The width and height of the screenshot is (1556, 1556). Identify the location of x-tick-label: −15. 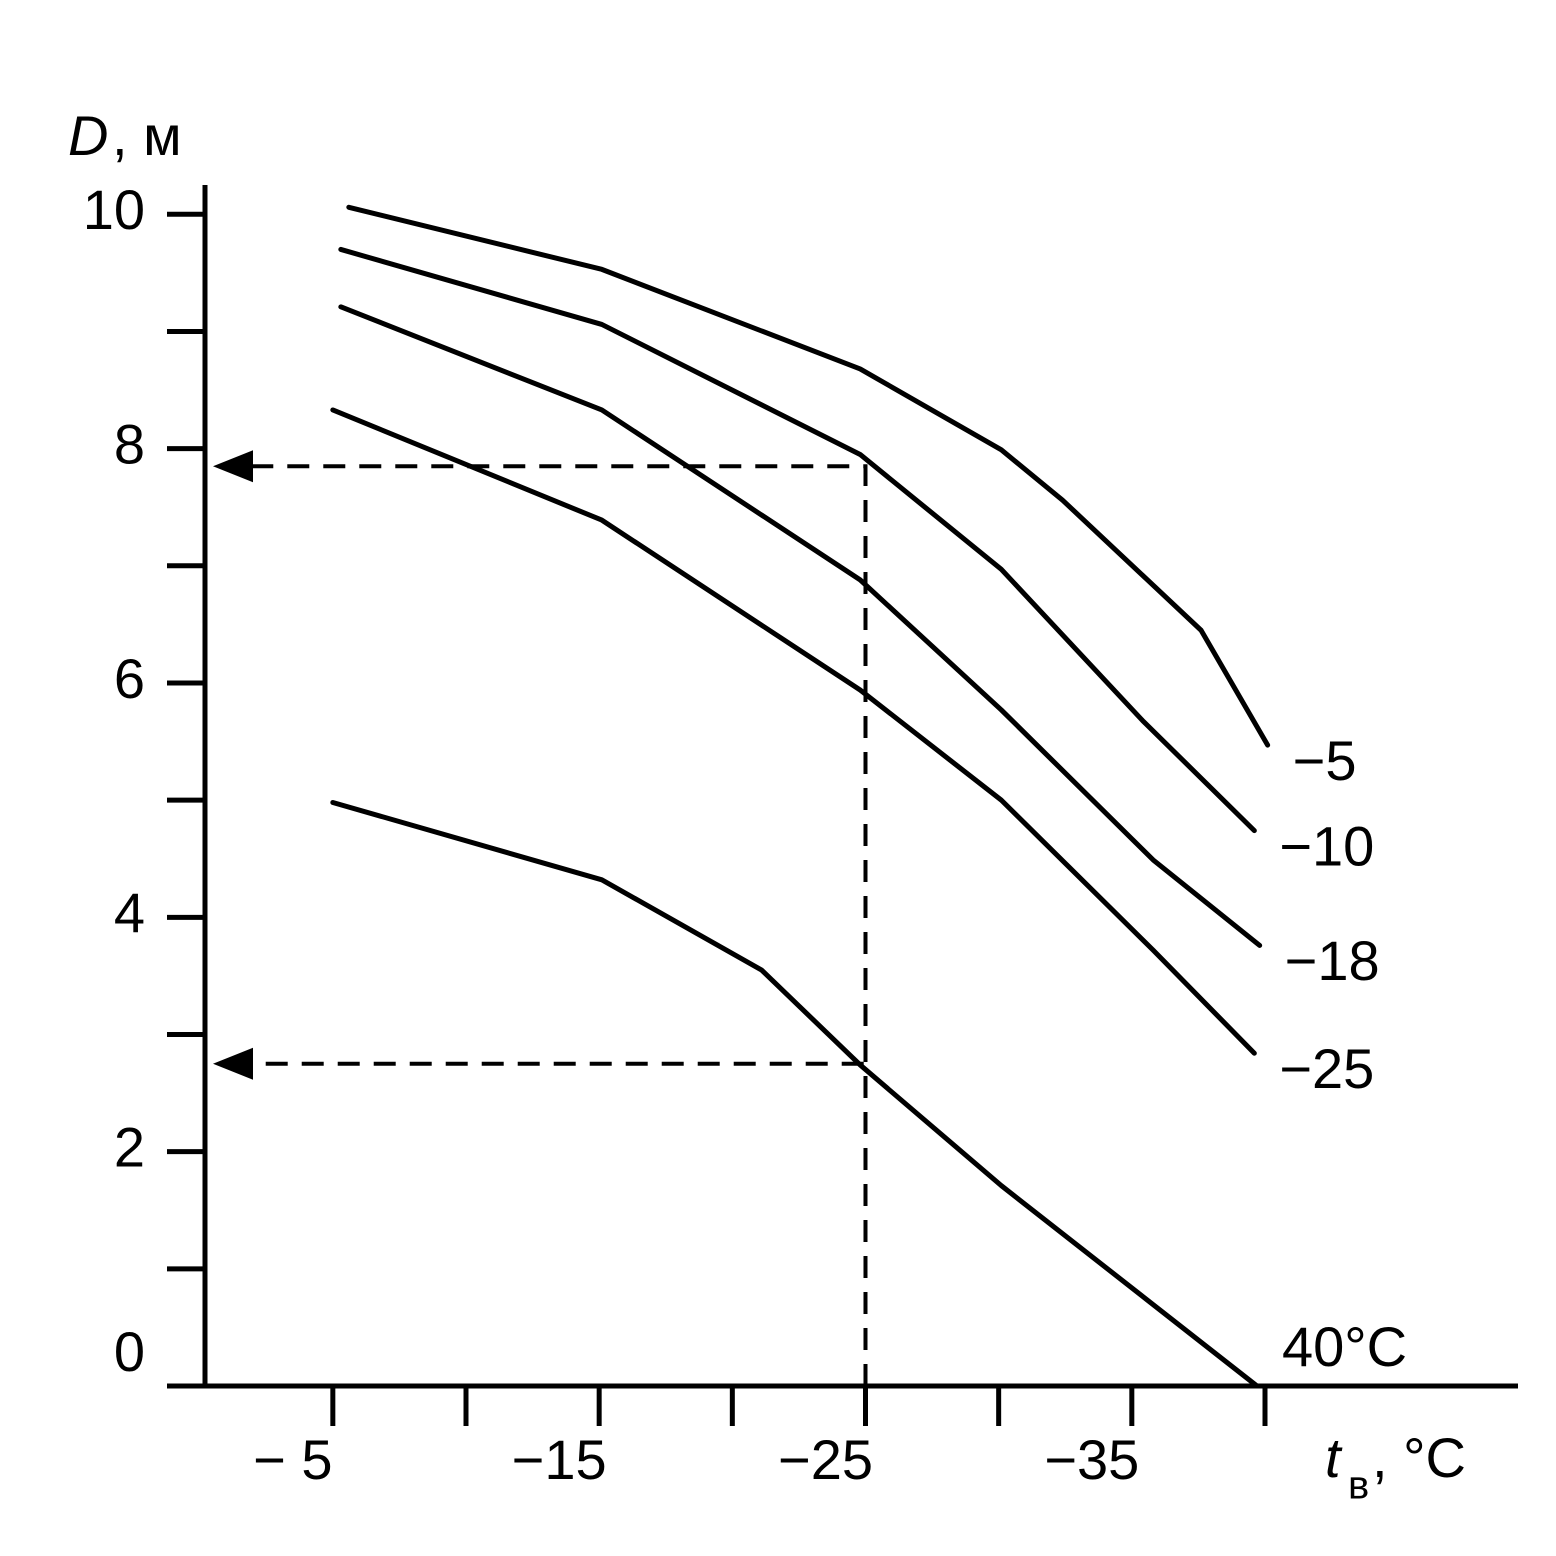
(559, 1459).